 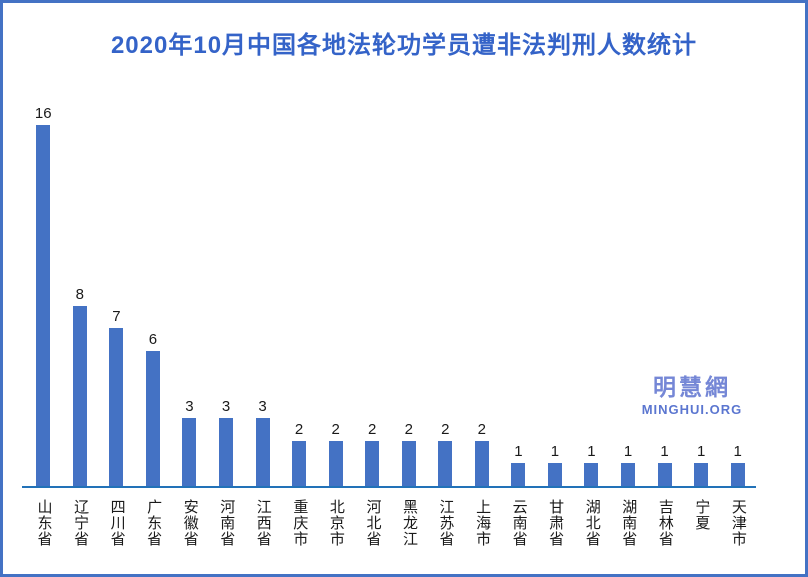 I want to click on x-axis-label: 湖南省, so click(x=629, y=523).